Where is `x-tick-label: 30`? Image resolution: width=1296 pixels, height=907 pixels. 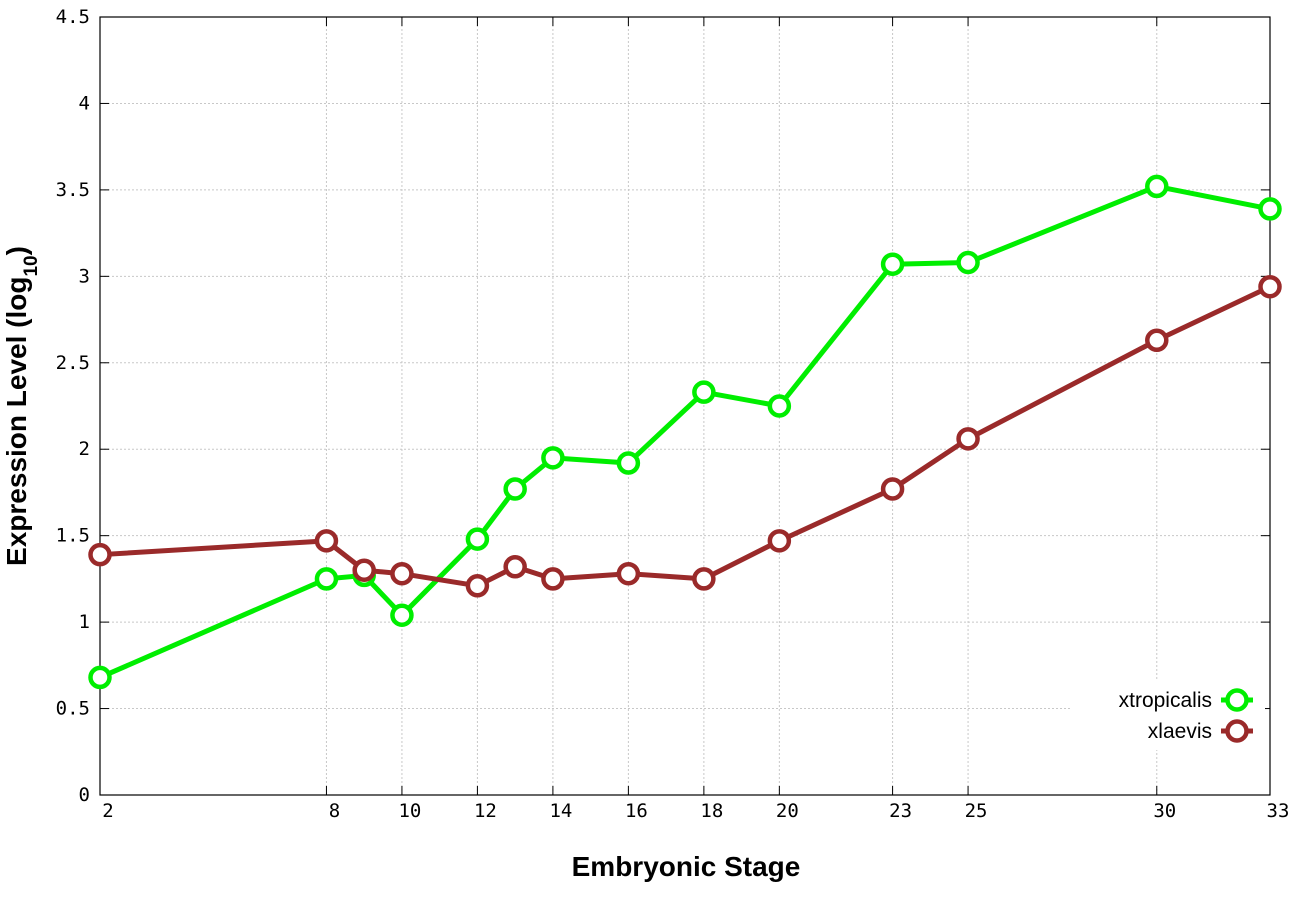
x-tick-label: 30 is located at coordinates (1164, 811).